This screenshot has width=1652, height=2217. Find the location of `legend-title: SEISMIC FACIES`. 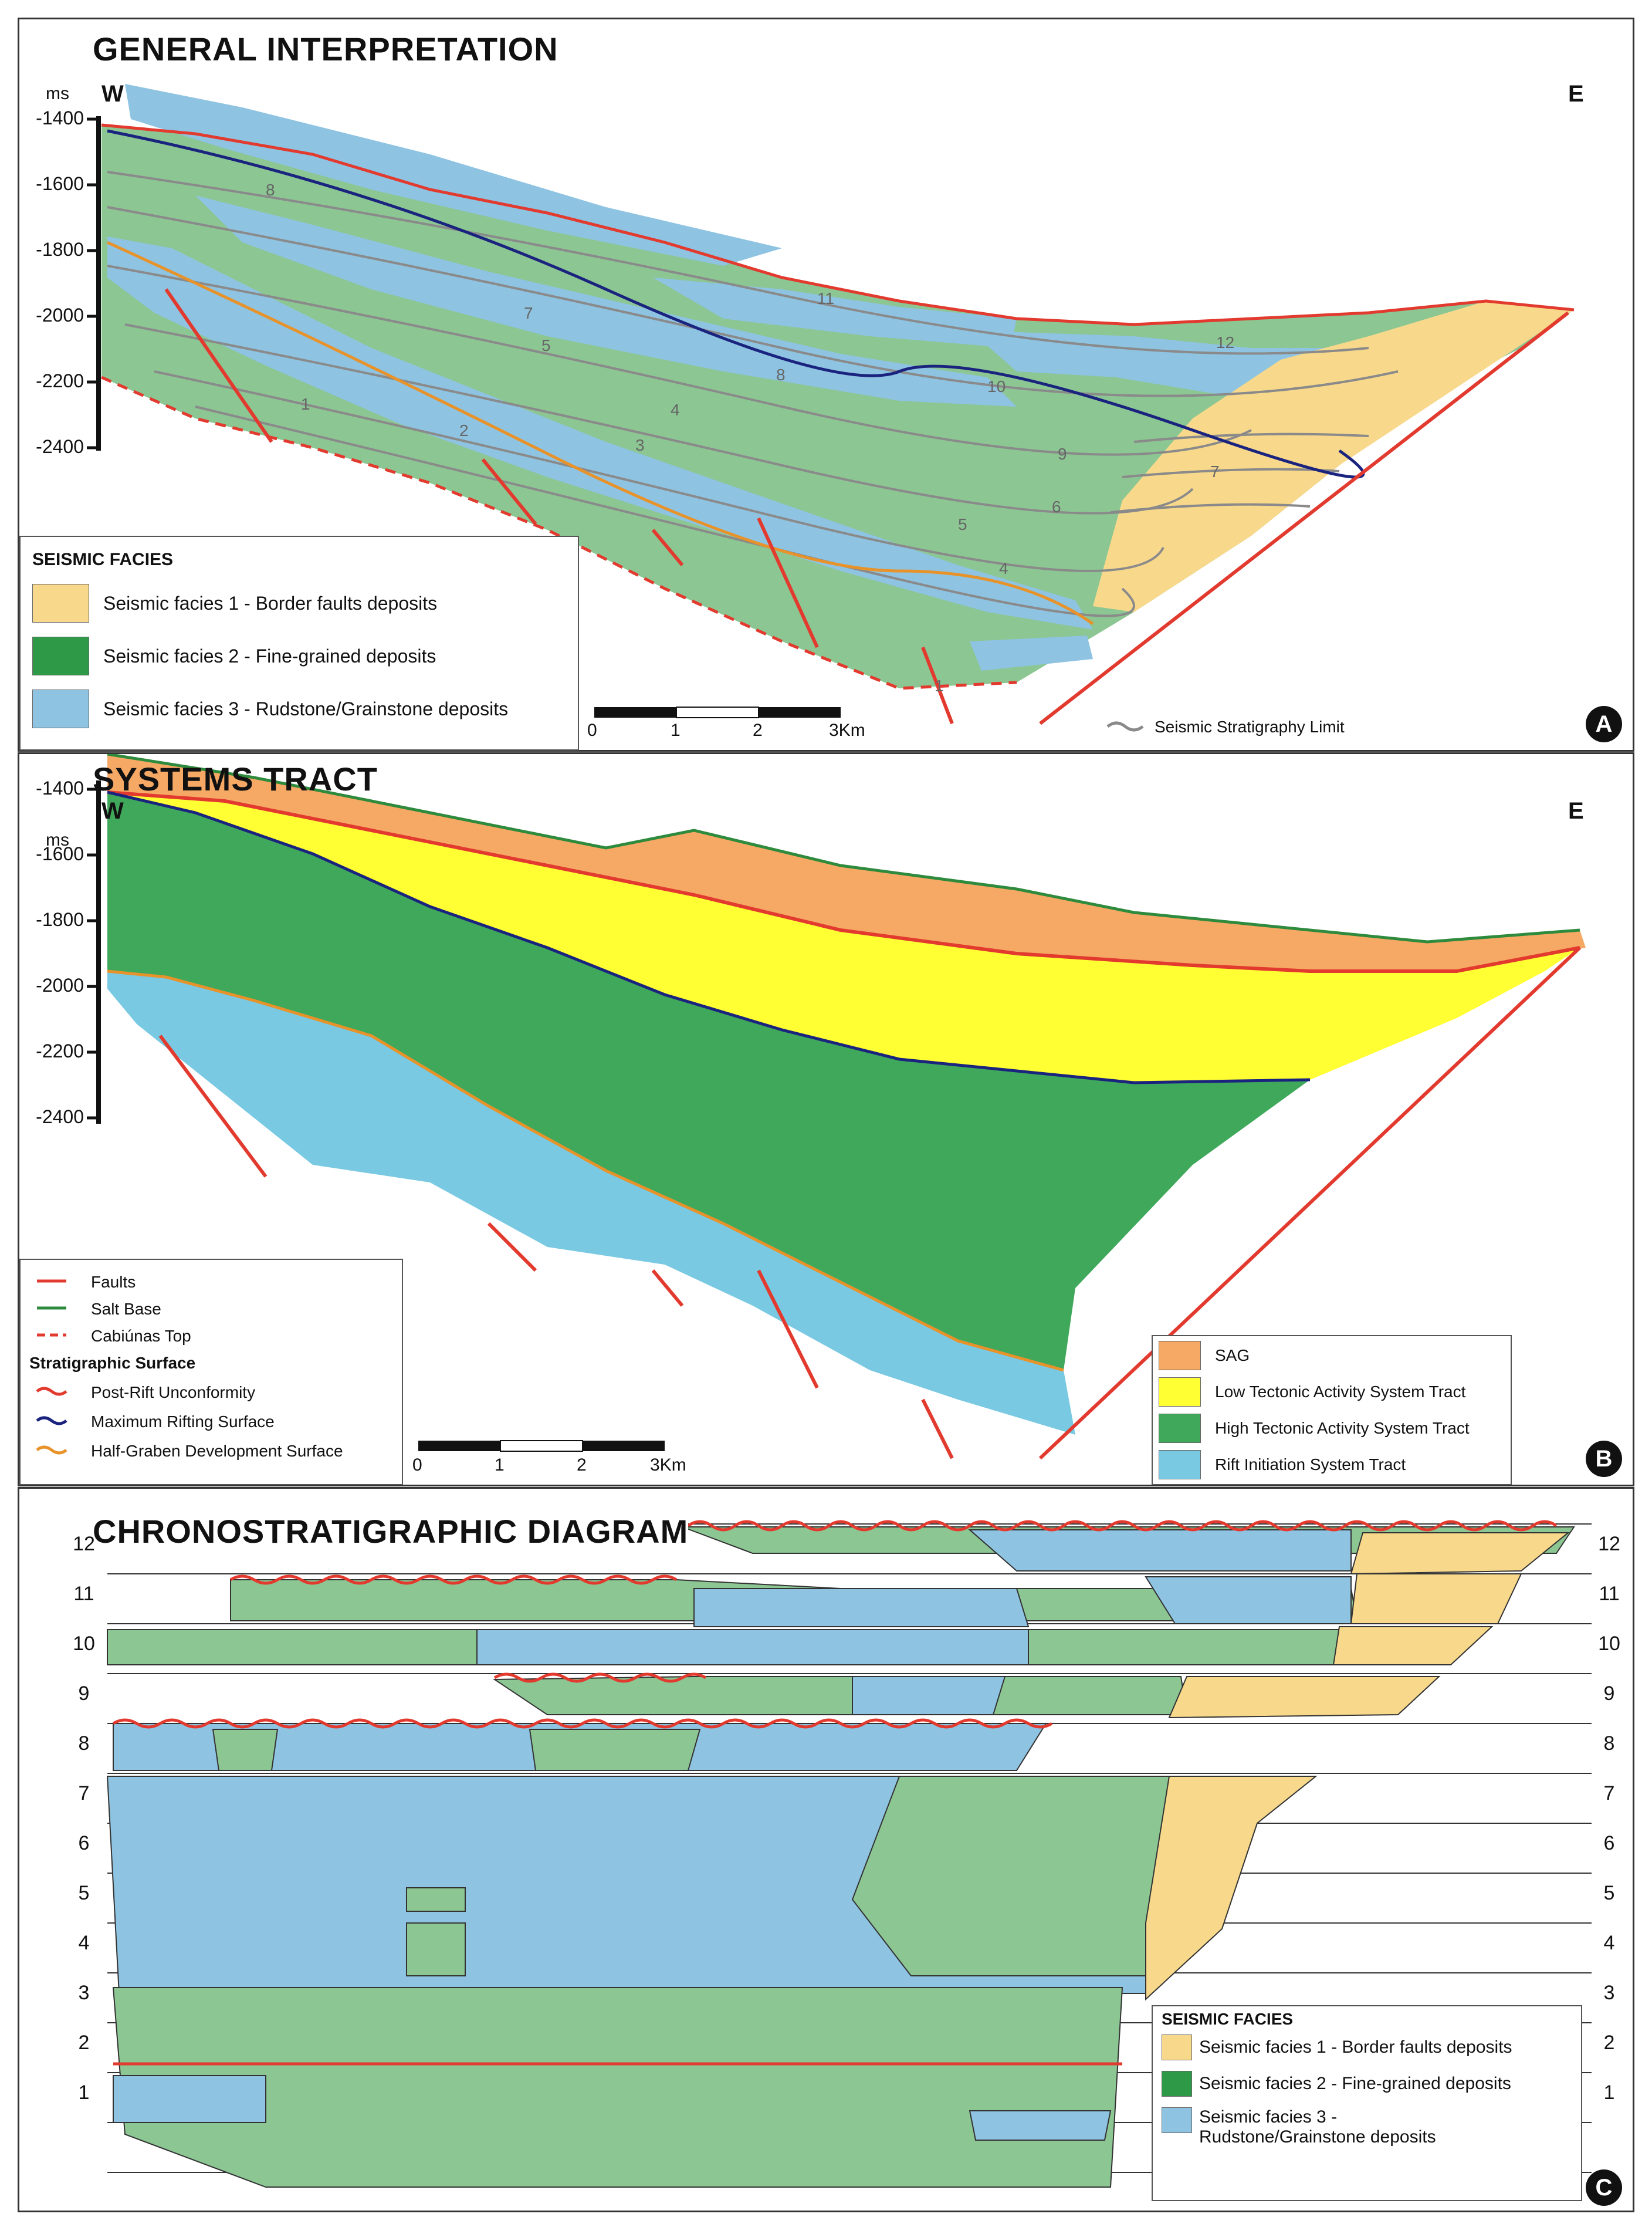

legend-title: SEISMIC FACIES is located at coordinates (1228, 2019).